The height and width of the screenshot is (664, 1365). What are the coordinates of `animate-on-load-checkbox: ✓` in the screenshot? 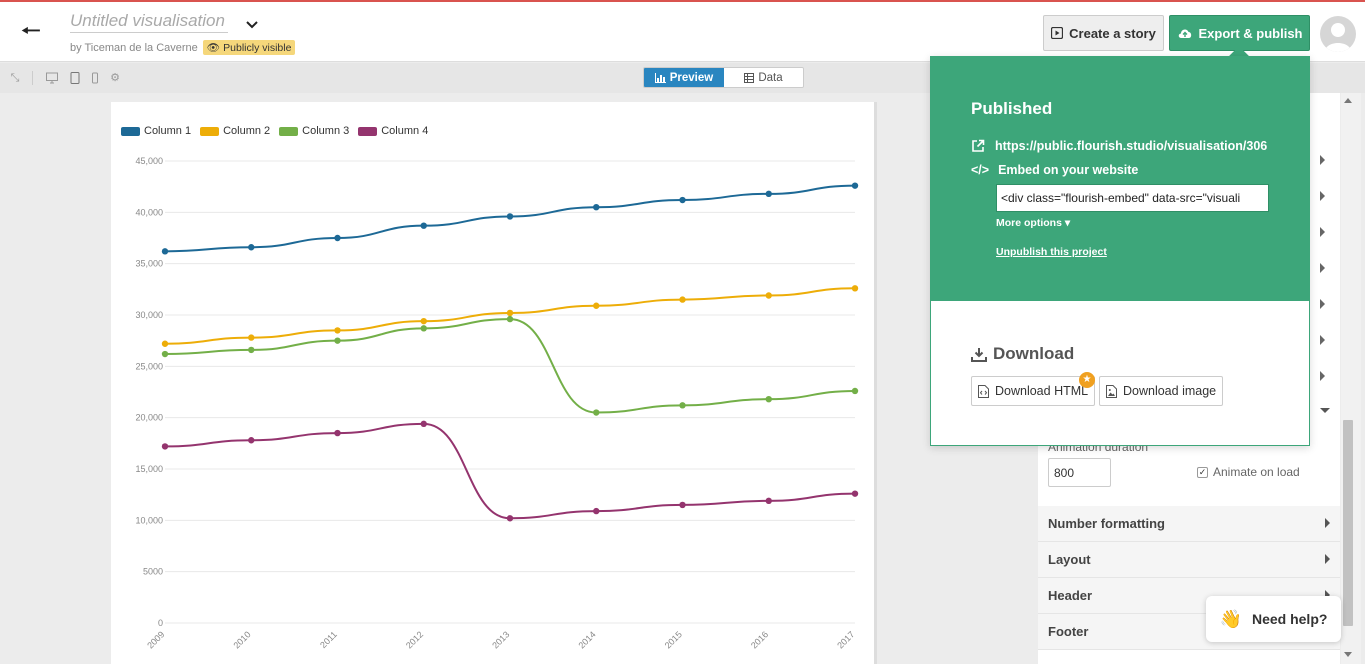 It's located at (1202, 472).